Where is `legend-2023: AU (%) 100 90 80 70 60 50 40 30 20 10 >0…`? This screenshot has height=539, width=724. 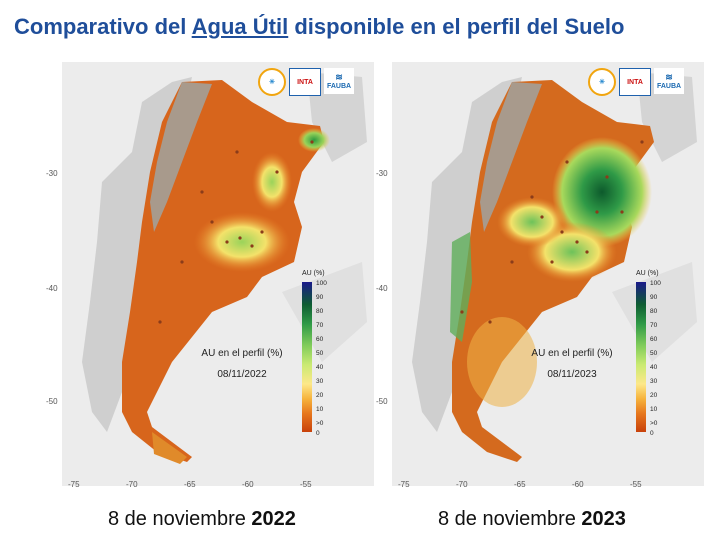 legend-2023: AU (%) 100 90 80 70 60 50 40 30 20 10 >0… is located at coordinates (653, 353).